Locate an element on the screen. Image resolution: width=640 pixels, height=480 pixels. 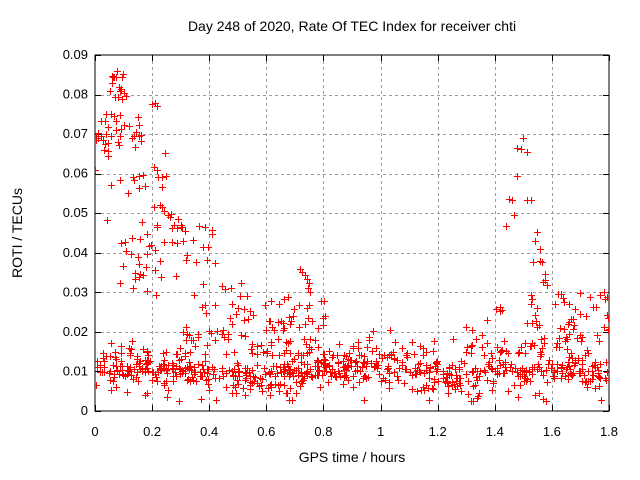
x-tick-label: 1.4 is located at coordinates (495, 431).